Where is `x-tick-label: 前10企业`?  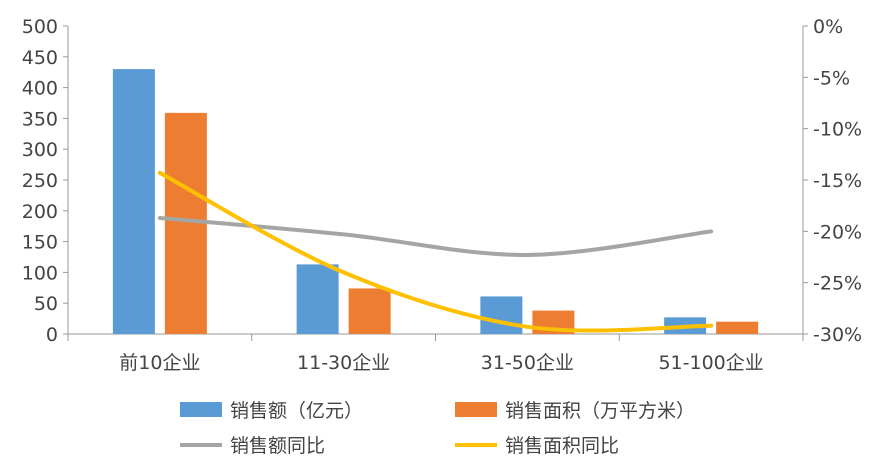
x-tick-label: 前10企业 is located at coordinates (159, 363).